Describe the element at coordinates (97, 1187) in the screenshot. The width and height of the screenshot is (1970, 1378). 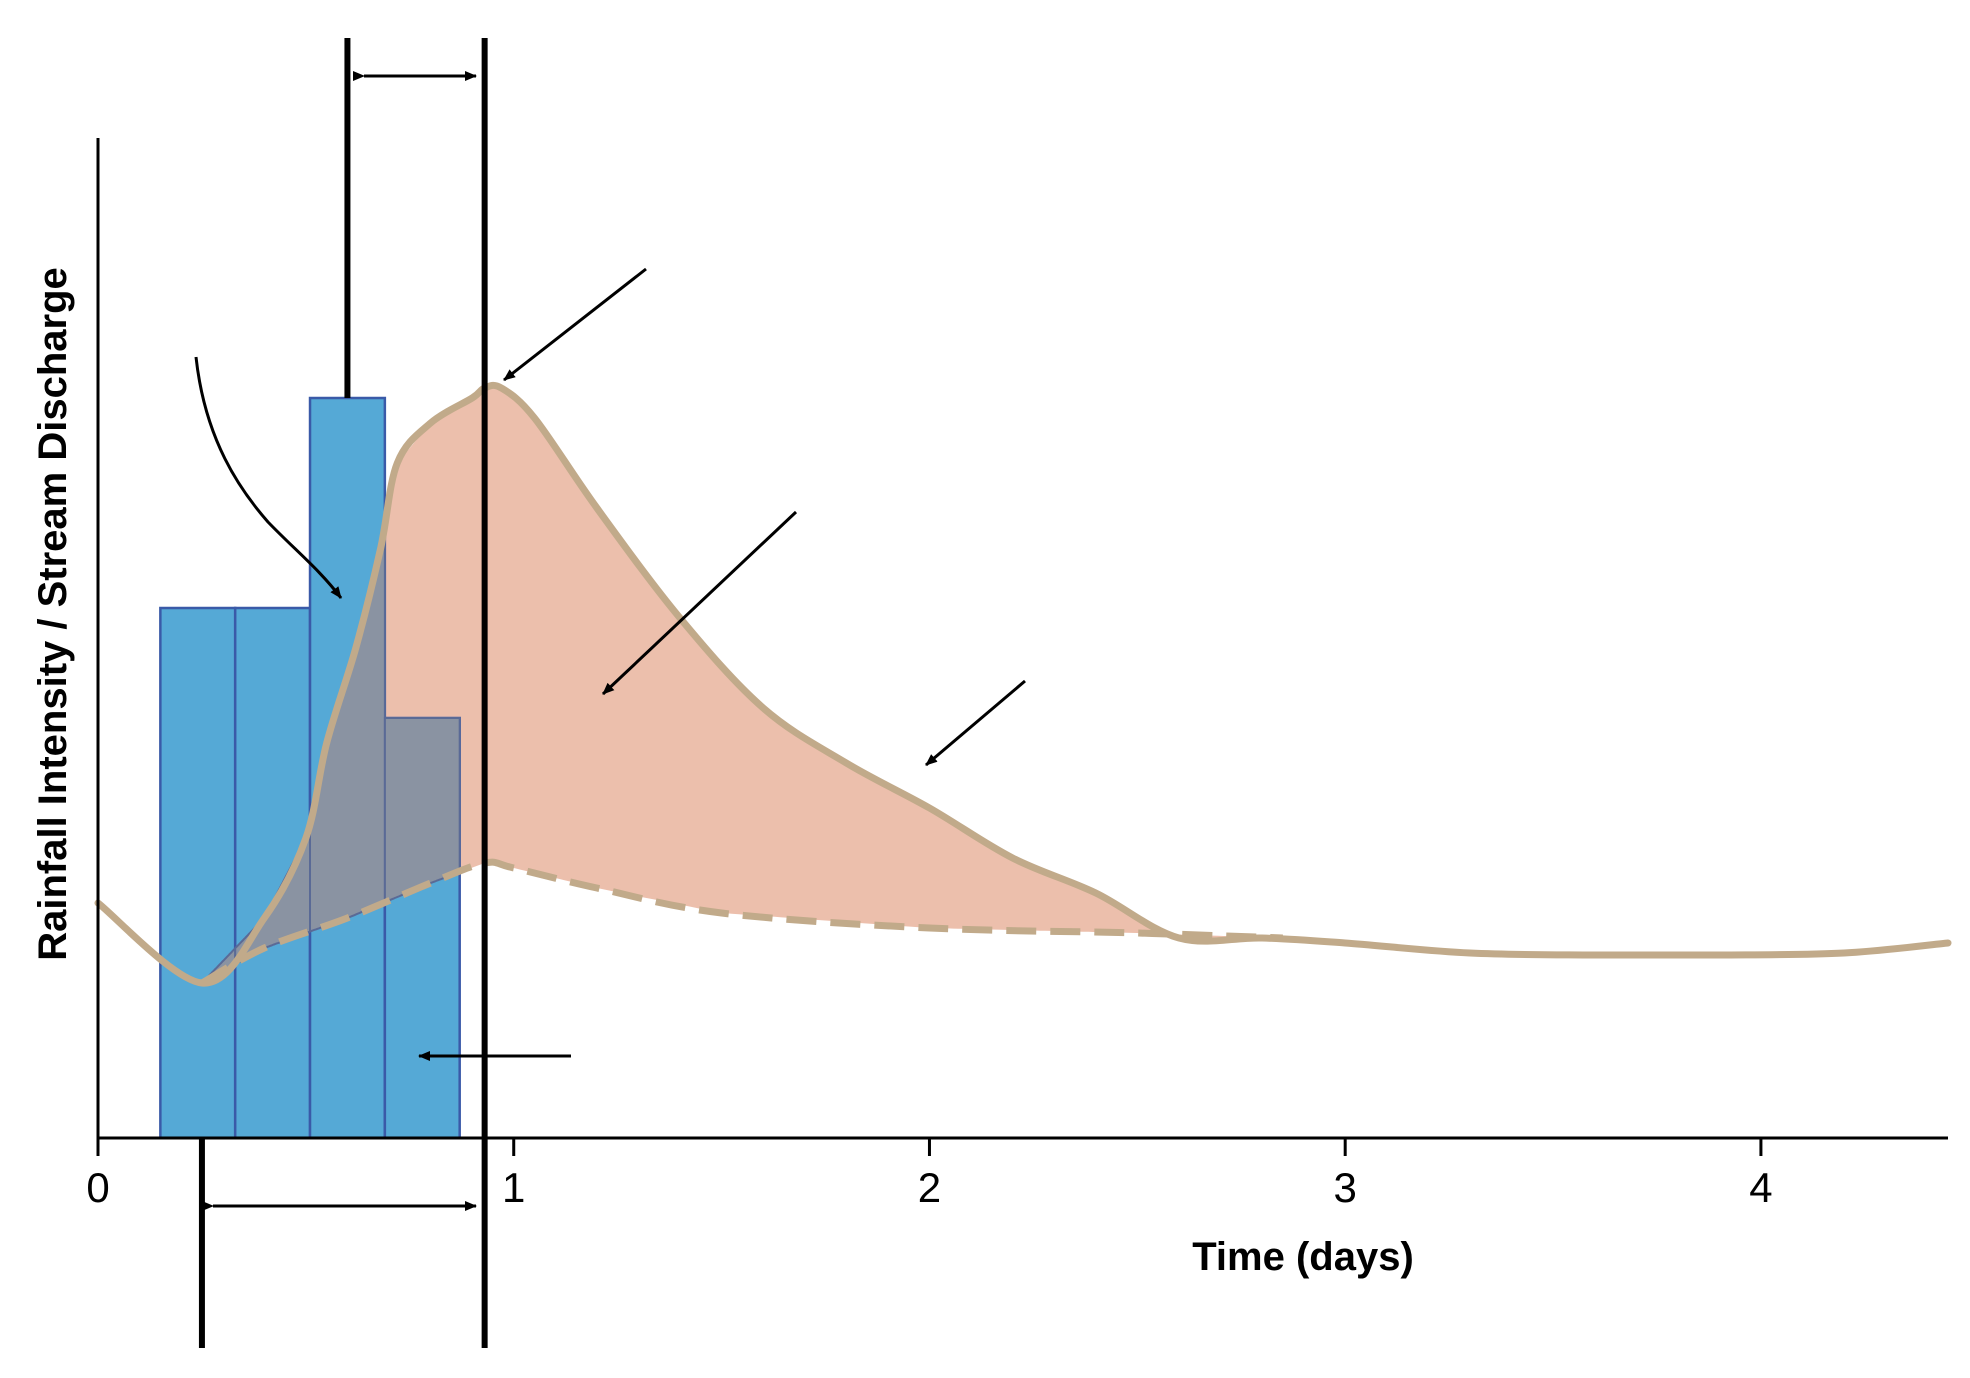
I see `x-tick-label-0: 0` at that location.